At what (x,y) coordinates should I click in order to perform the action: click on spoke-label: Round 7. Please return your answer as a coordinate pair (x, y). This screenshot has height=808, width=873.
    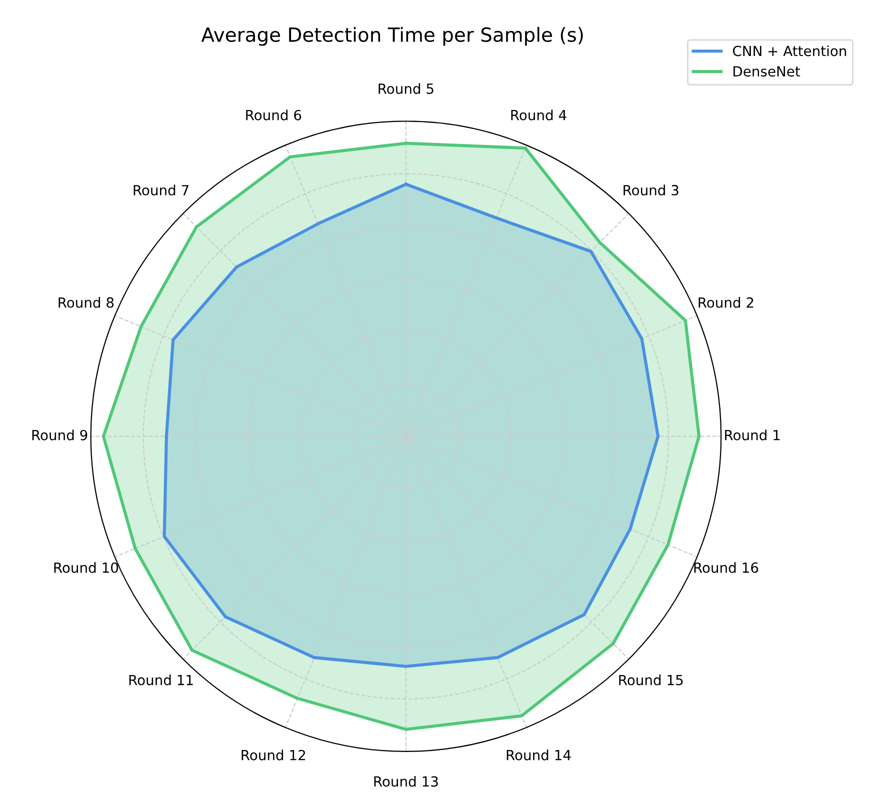
    Looking at the image, I should click on (161, 190).